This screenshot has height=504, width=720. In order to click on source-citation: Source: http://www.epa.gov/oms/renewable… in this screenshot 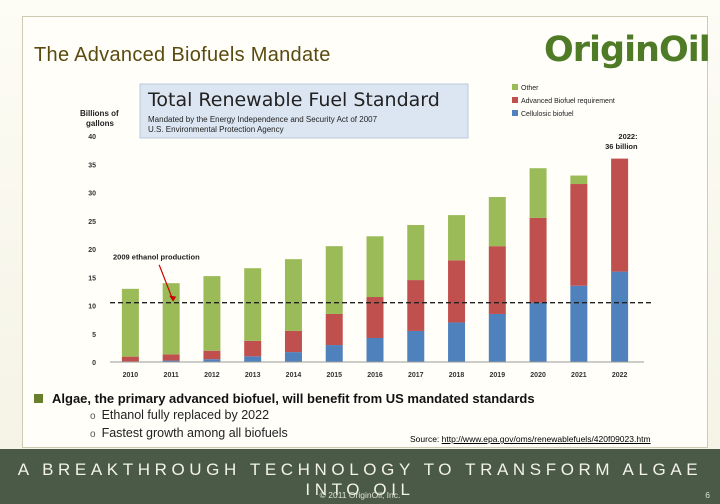, I will do `click(530, 439)`.